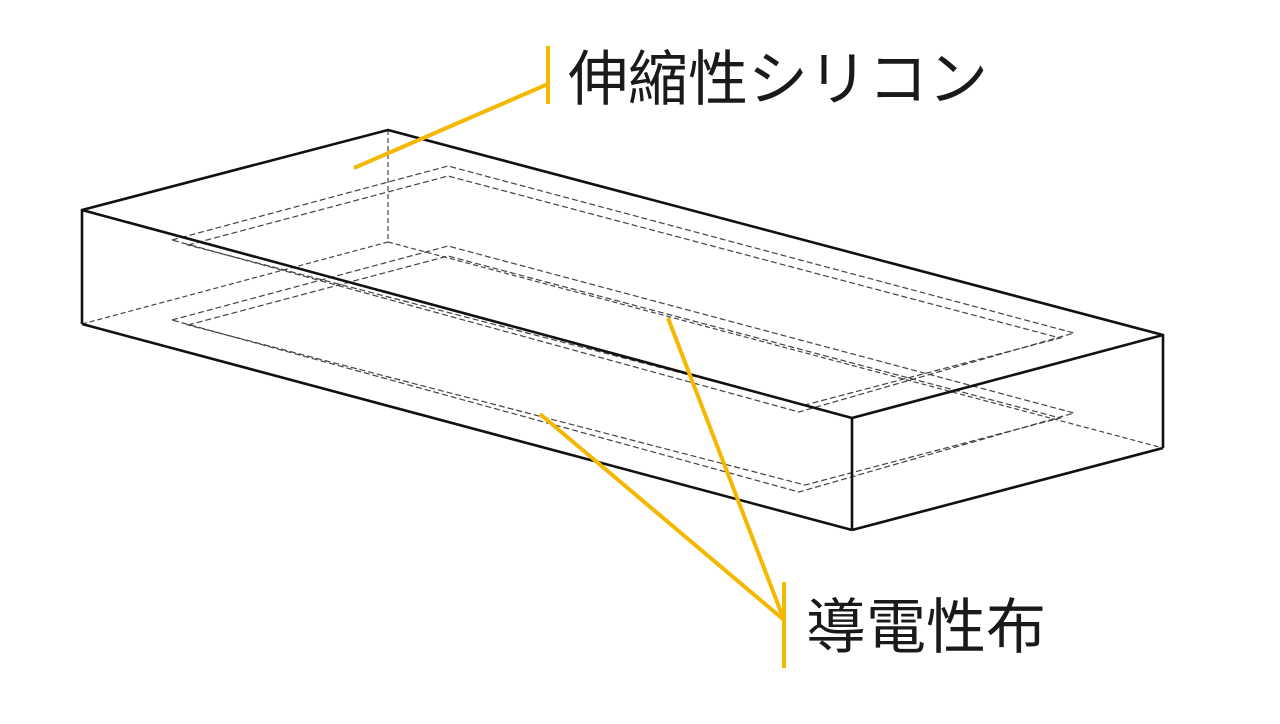 The height and width of the screenshot is (724, 1280). Describe the element at coordinates (235, 283) in the screenshot. I see `hidden-bottom-back-edge` at that location.